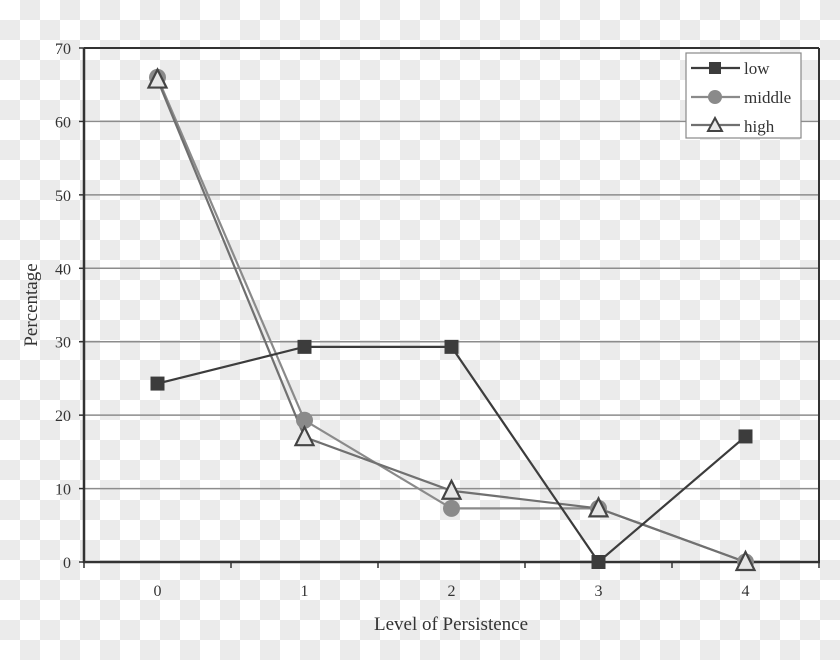 The height and width of the screenshot is (660, 840). What do you see at coordinates (733, 125) in the screenshot?
I see `legend-item-high: high` at bounding box center [733, 125].